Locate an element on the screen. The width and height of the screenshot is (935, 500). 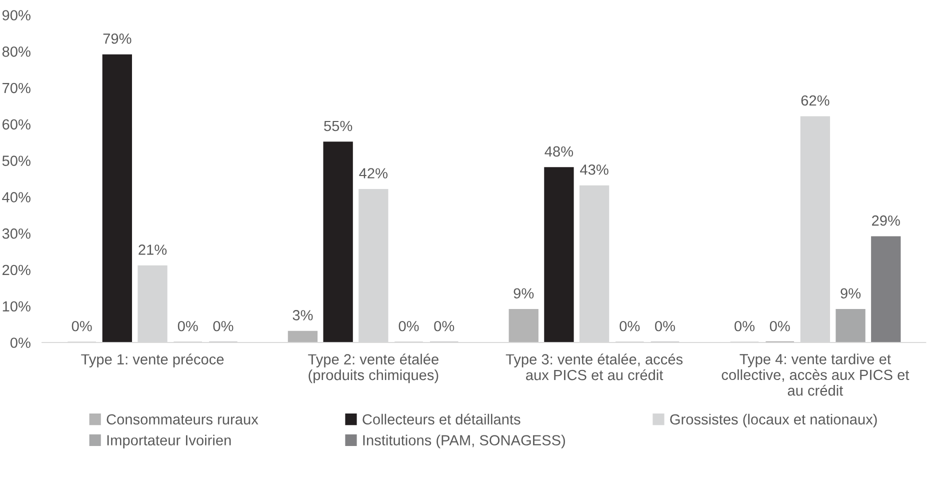
y-tick-label: 10% is located at coordinates (16, 306).